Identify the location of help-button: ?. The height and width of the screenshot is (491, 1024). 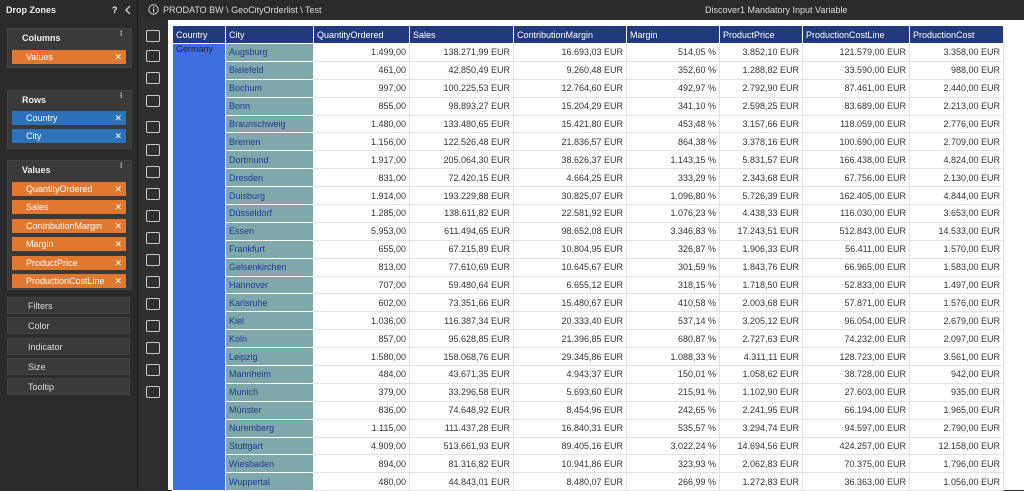
(115, 10).